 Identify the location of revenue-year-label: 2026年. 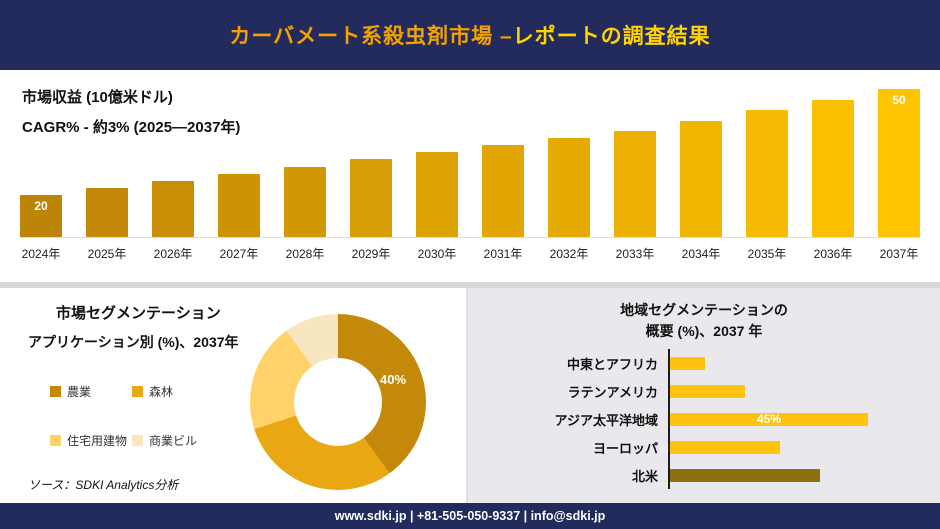
(173, 254).